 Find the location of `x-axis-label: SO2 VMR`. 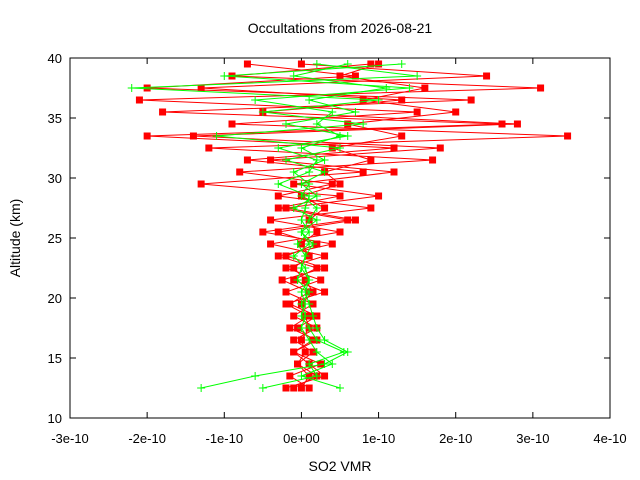

x-axis-label: SO2 VMR is located at coordinates (339, 466).